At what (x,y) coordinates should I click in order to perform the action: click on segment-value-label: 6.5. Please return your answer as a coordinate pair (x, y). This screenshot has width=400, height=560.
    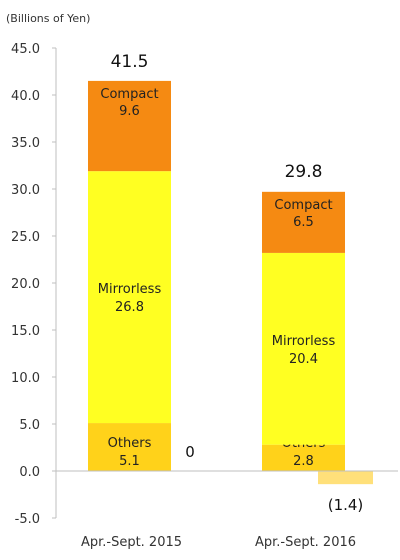
    Looking at the image, I should click on (303, 222).